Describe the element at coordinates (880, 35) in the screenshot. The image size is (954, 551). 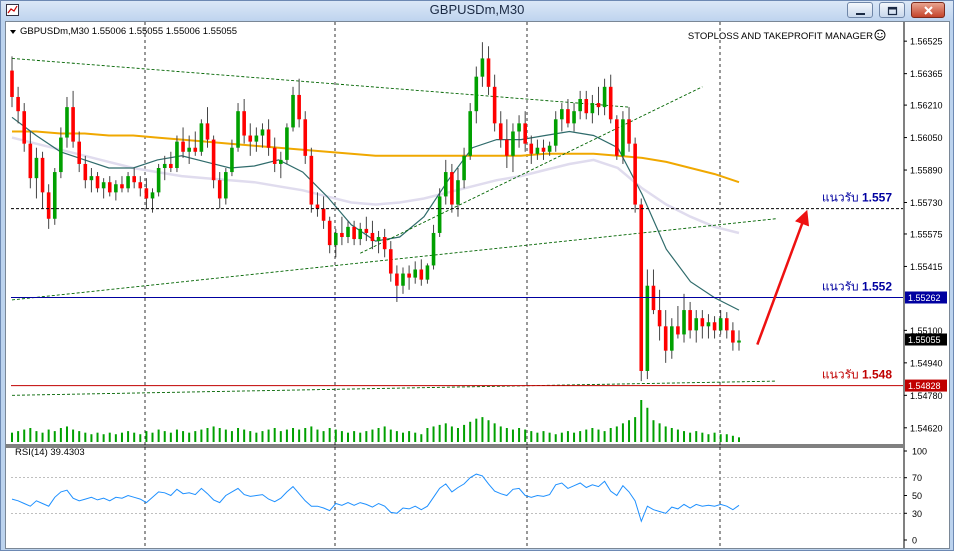
I see `smiley-icon` at that location.